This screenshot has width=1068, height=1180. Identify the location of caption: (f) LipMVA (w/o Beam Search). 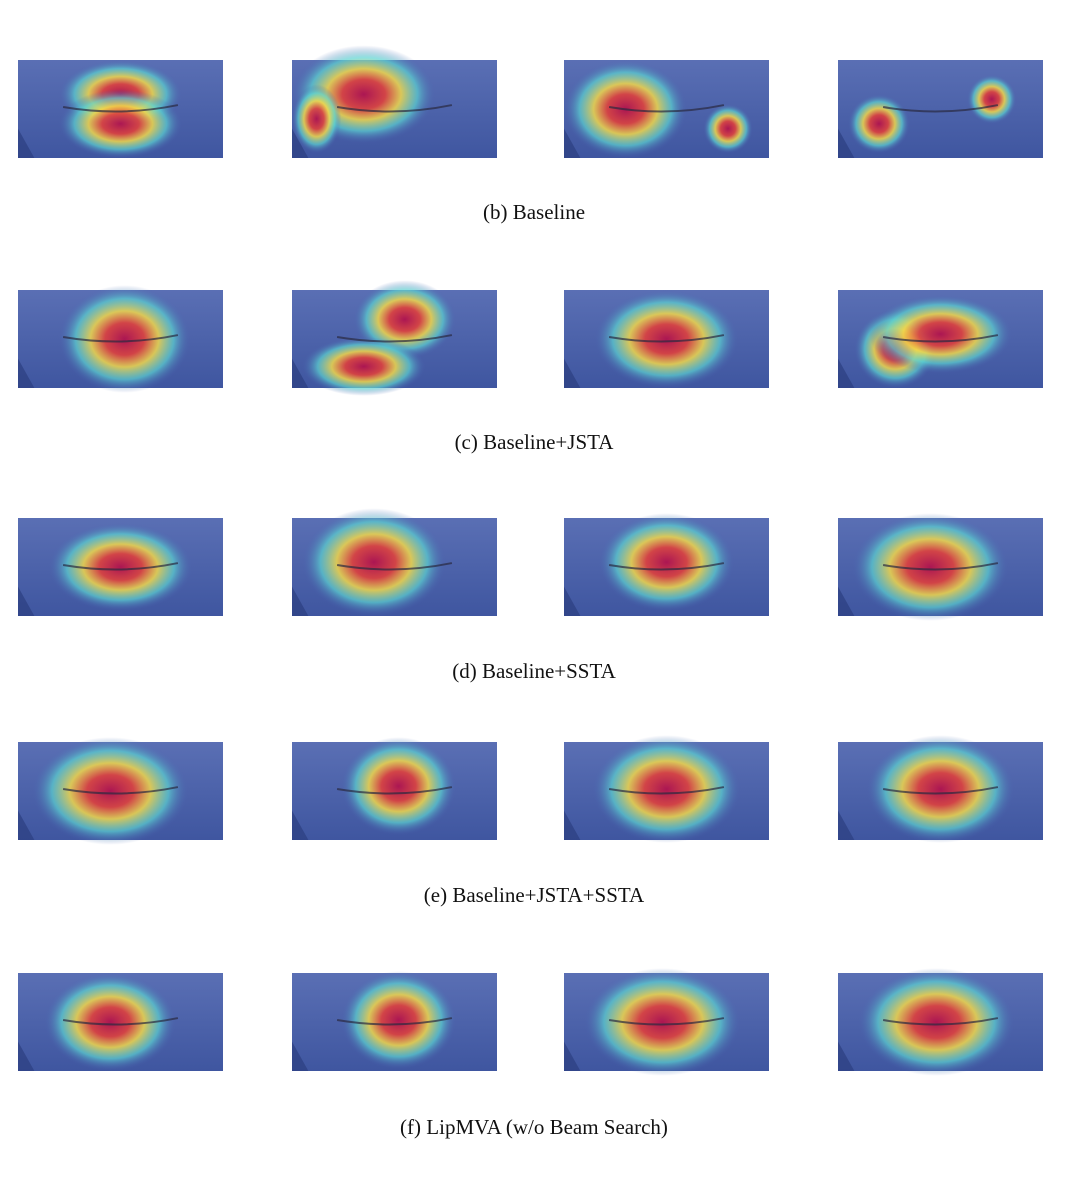
(534, 1127).